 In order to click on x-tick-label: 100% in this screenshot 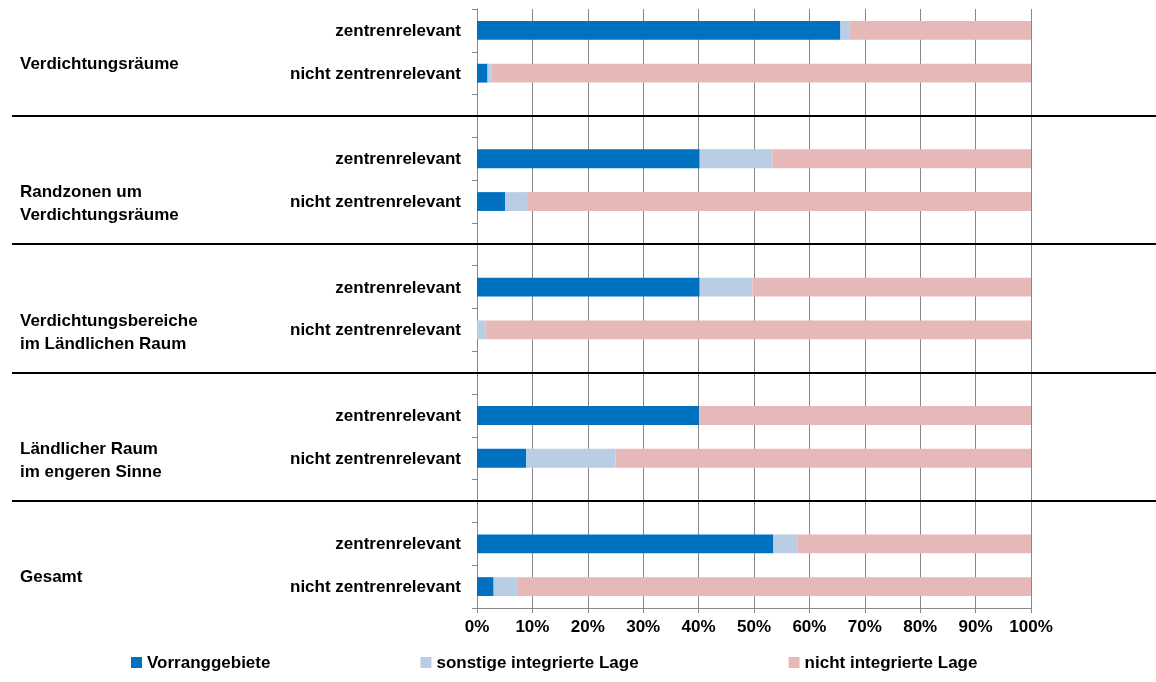, I will do `click(1031, 626)`.